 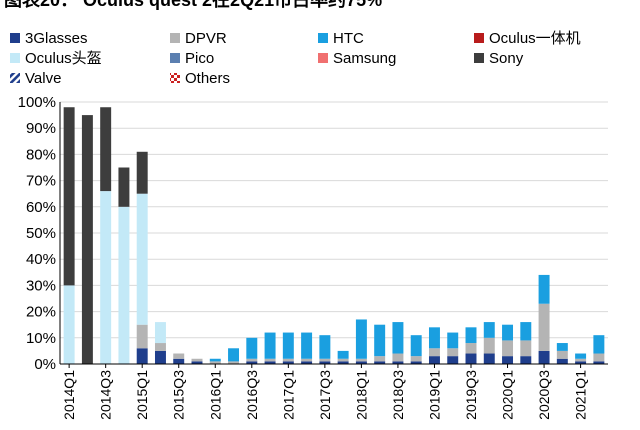 I want to click on bar-segment-htc-2-2016q2, so click(x=234, y=355).